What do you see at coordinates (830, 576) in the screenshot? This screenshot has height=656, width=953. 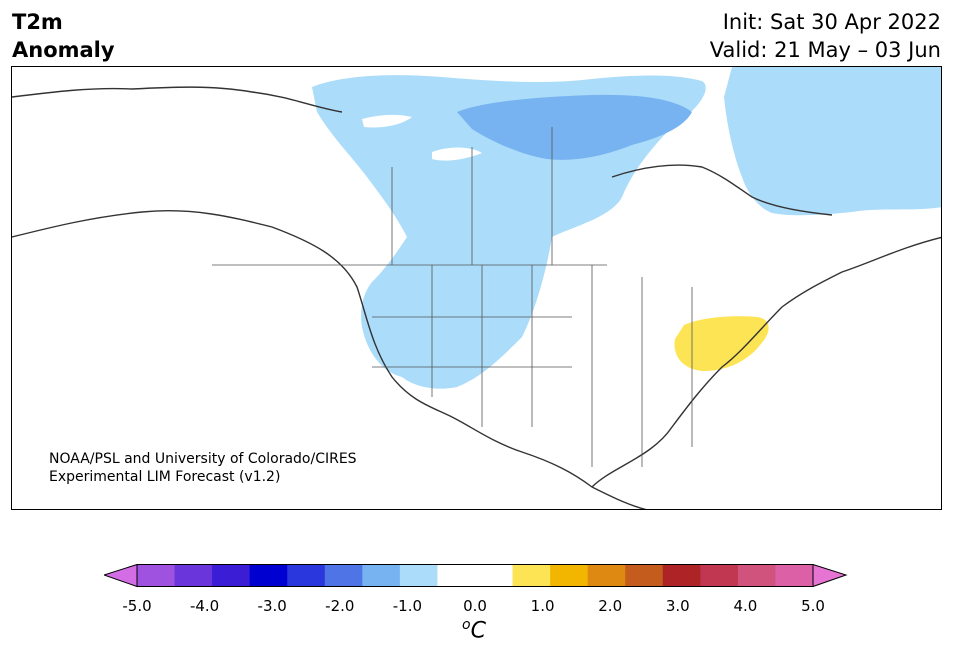 I see `colorbar-extend-high` at bounding box center [830, 576].